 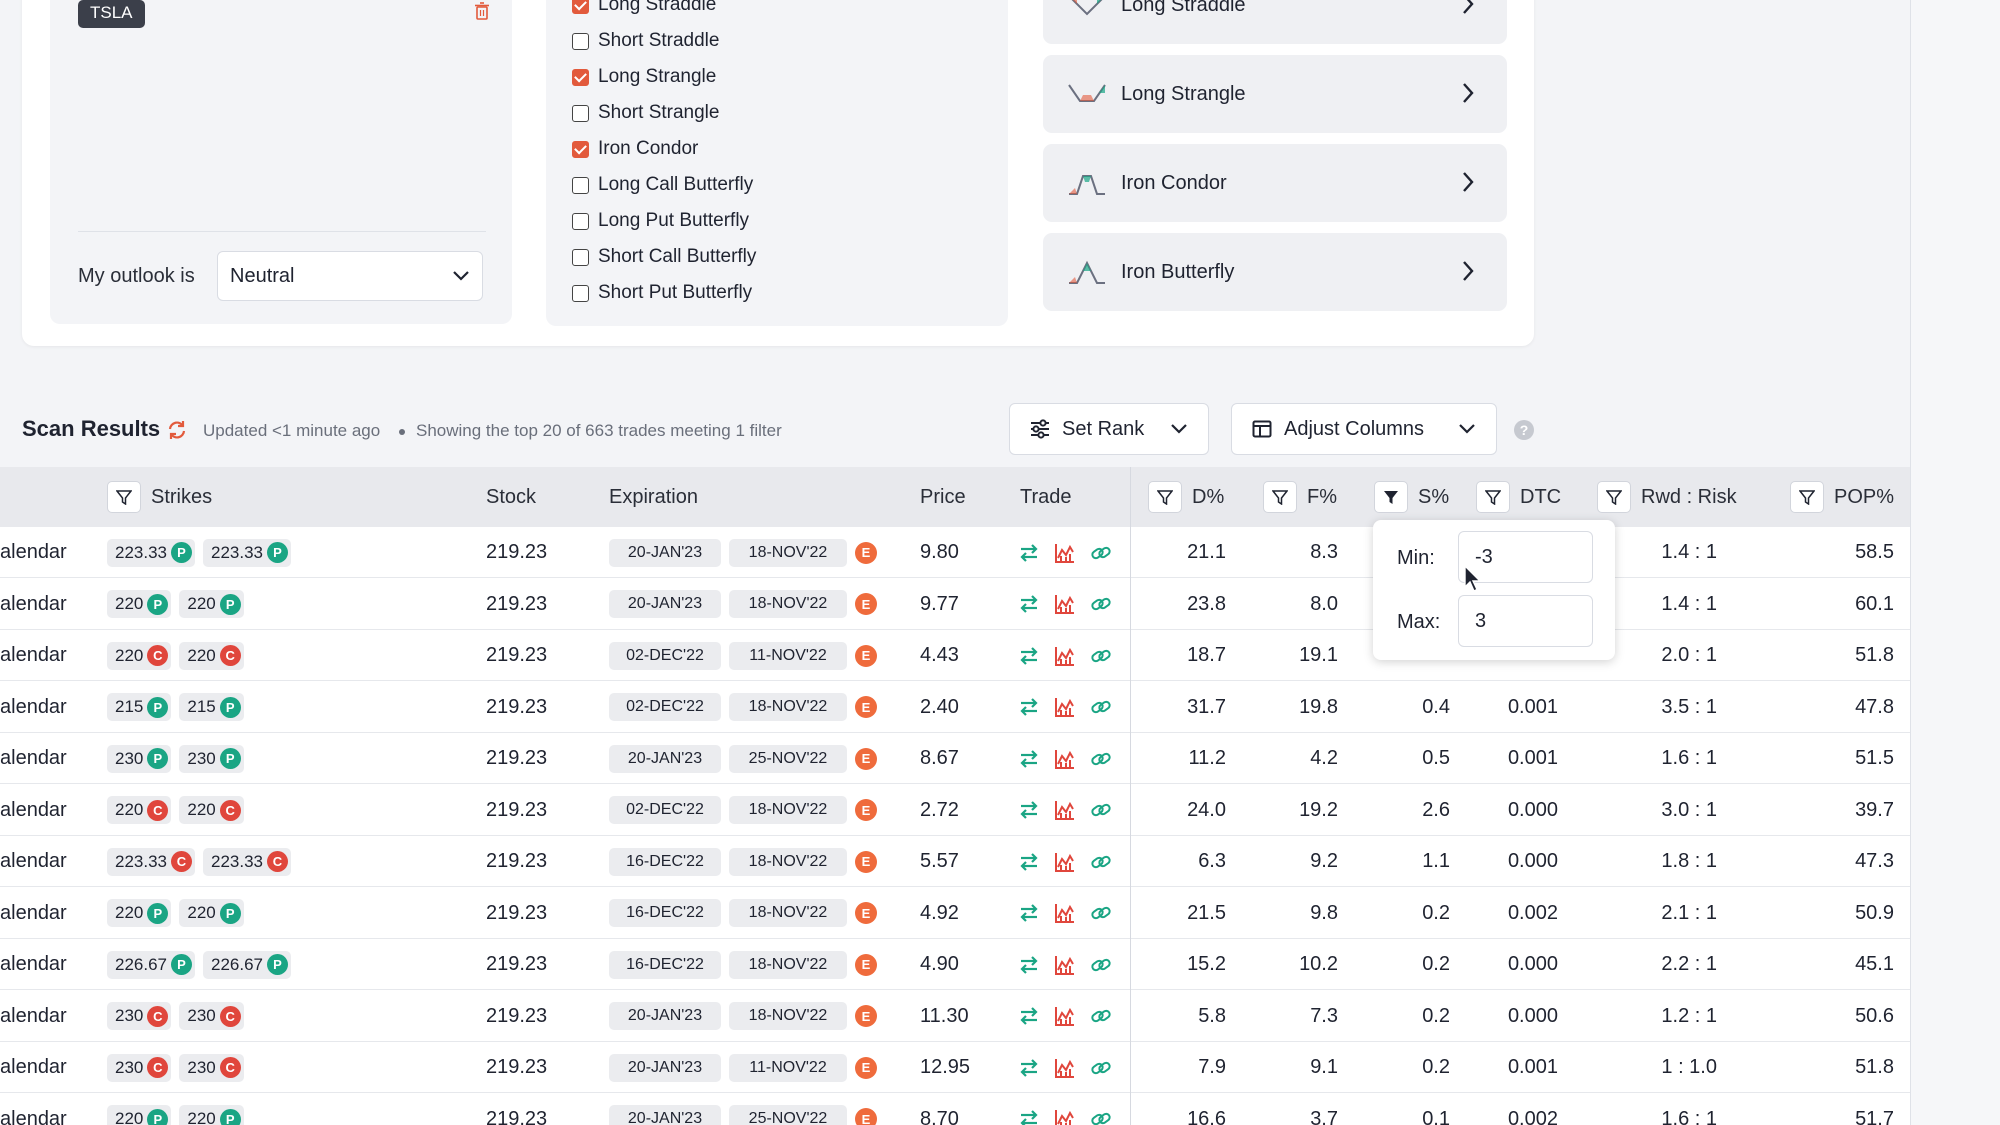 What do you see at coordinates (1275, 272) in the screenshot?
I see `strategy-card: Iron Butterfly` at bounding box center [1275, 272].